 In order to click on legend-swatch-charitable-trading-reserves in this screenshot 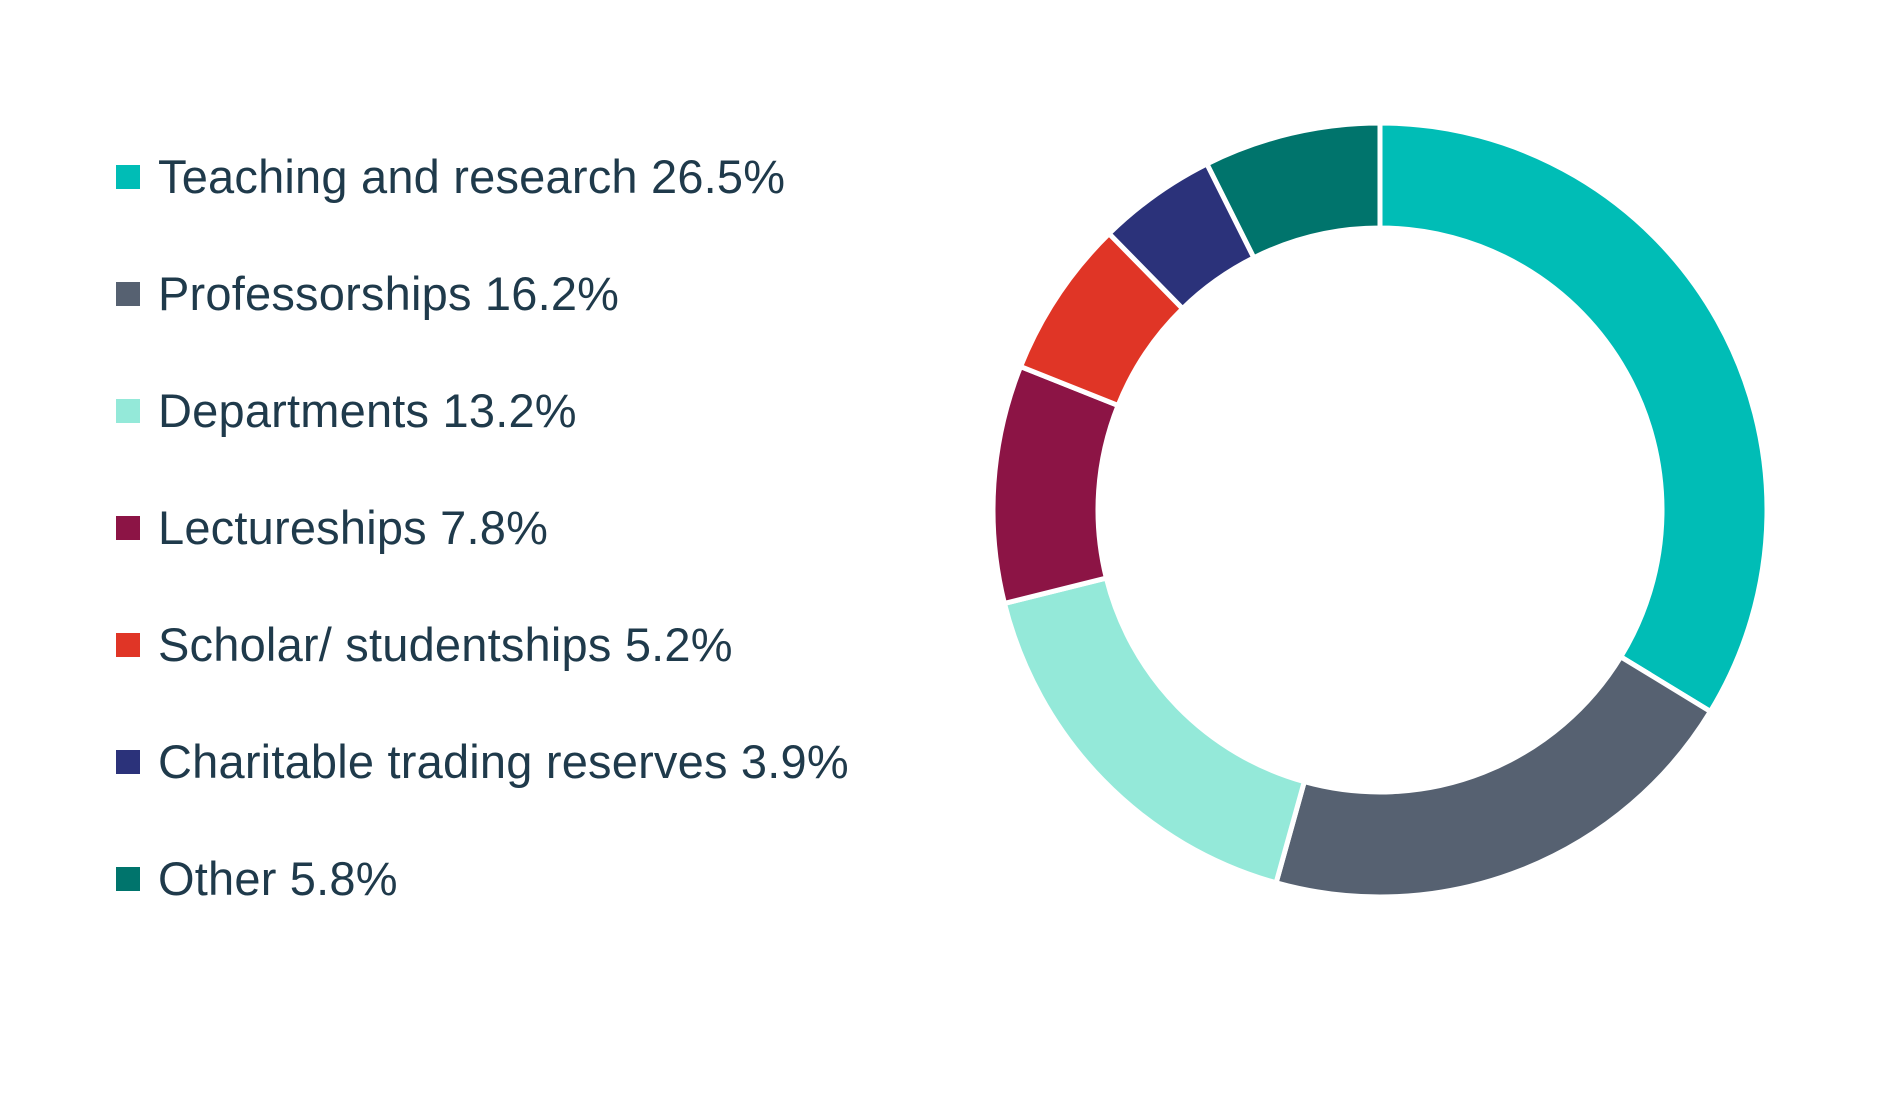, I will do `click(128, 761)`.